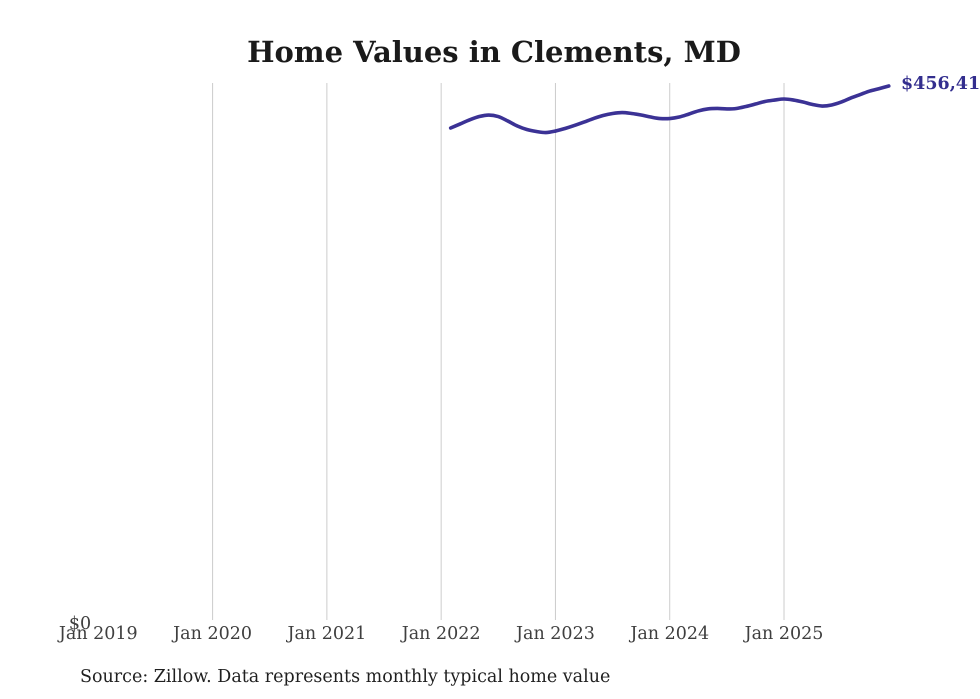 Image resolution: width=980 pixels, height=699 pixels. Describe the element at coordinates (783, 634) in the screenshot. I see `x-tick-label: Jan 2025` at that location.